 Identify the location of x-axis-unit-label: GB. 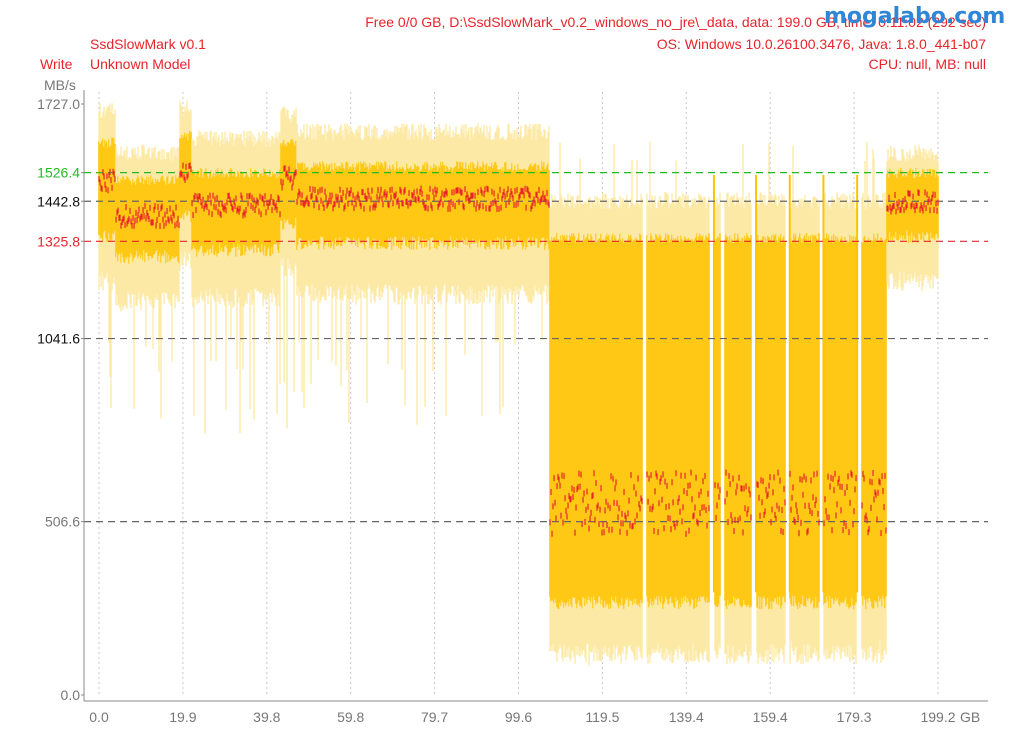
(970, 717).